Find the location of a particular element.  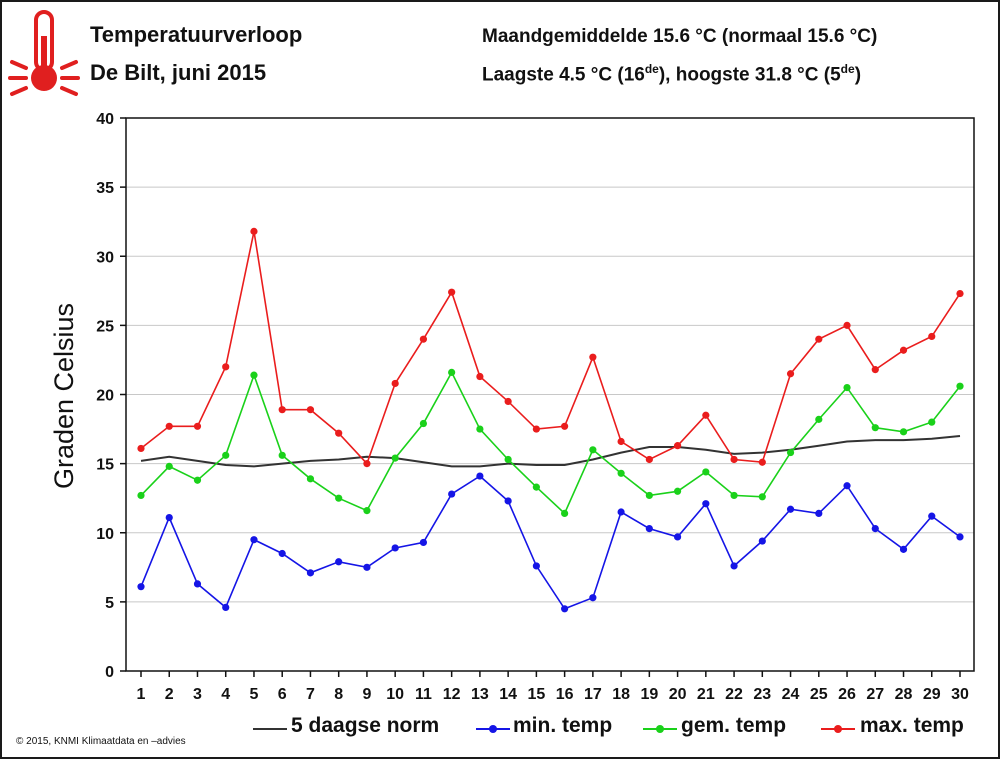

legend-label-min: min. temp is located at coordinates (563, 725).